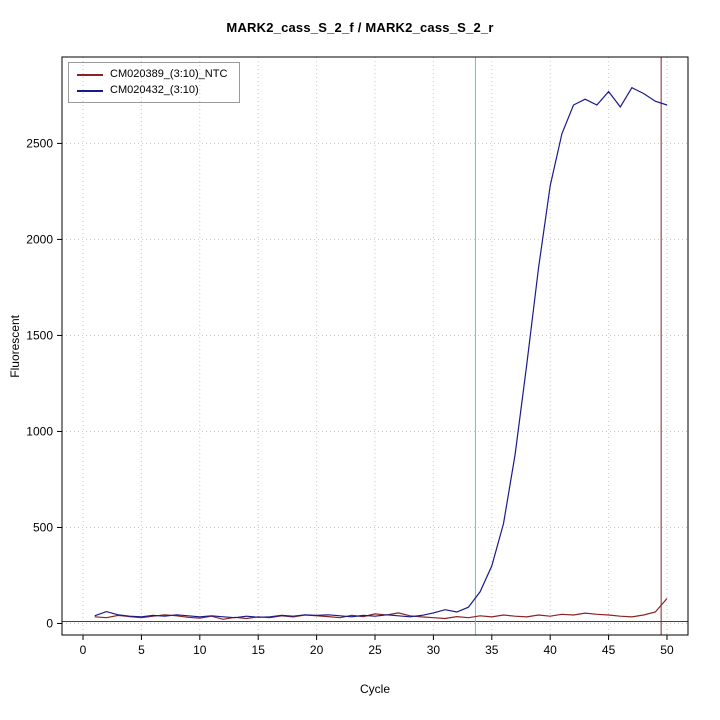 This screenshot has width=720, height=720. I want to click on legend: CM020389_(3:10)_NTC CM020432_(3:10), so click(154, 82).